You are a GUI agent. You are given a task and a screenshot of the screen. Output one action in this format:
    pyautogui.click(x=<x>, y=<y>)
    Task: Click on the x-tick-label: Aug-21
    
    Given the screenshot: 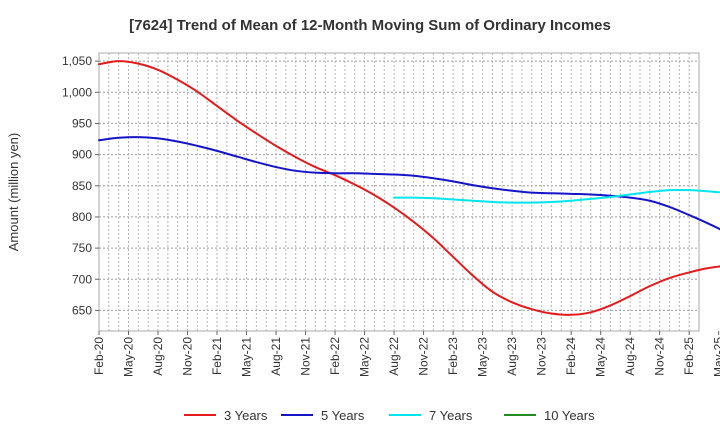 What is the action you would take?
    pyautogui.click(x=276, y=356)
    